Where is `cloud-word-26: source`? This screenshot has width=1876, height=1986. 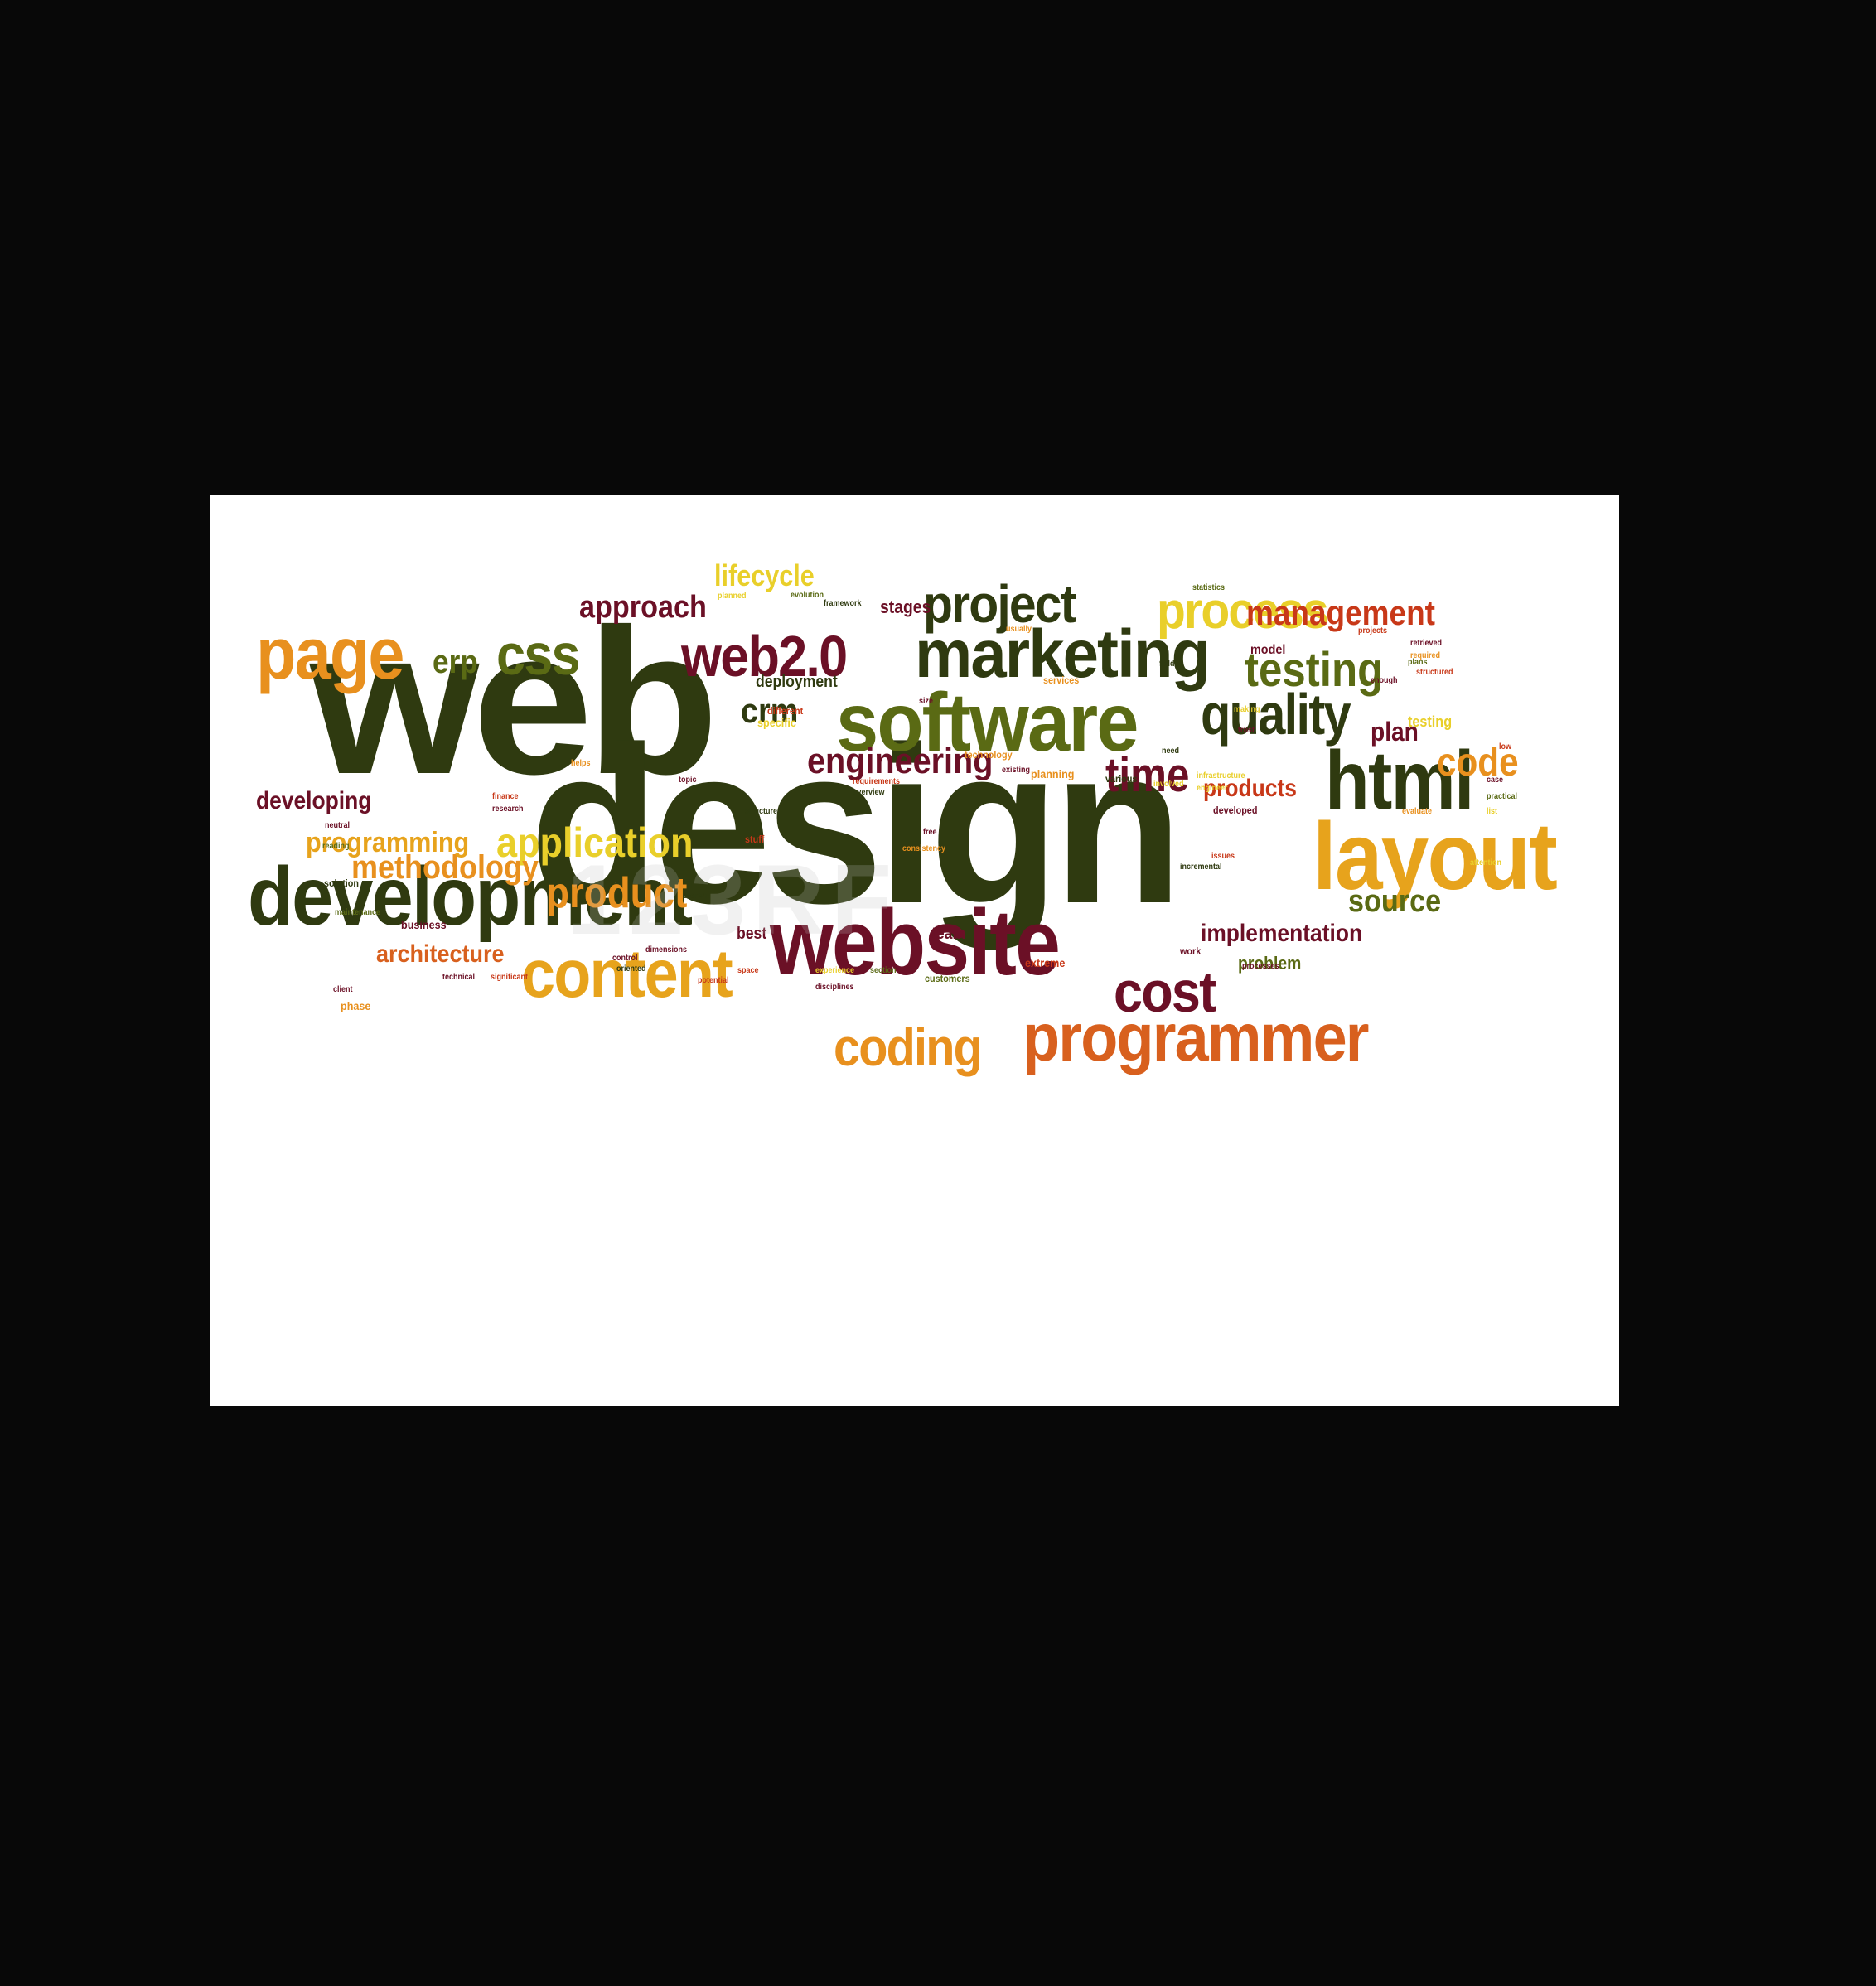
cloud-word-26: source is located at coordinates (1395, 901).